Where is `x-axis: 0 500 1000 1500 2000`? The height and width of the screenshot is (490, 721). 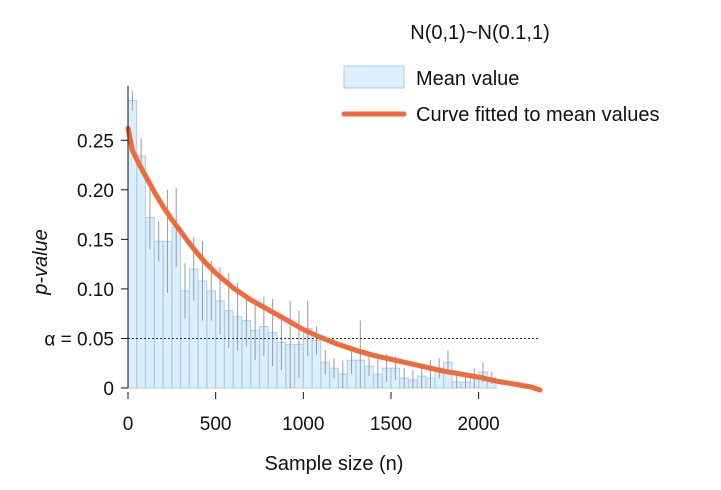
x-axis: 0 500 1000 1500 2000 is located at coordinates (311, 413).